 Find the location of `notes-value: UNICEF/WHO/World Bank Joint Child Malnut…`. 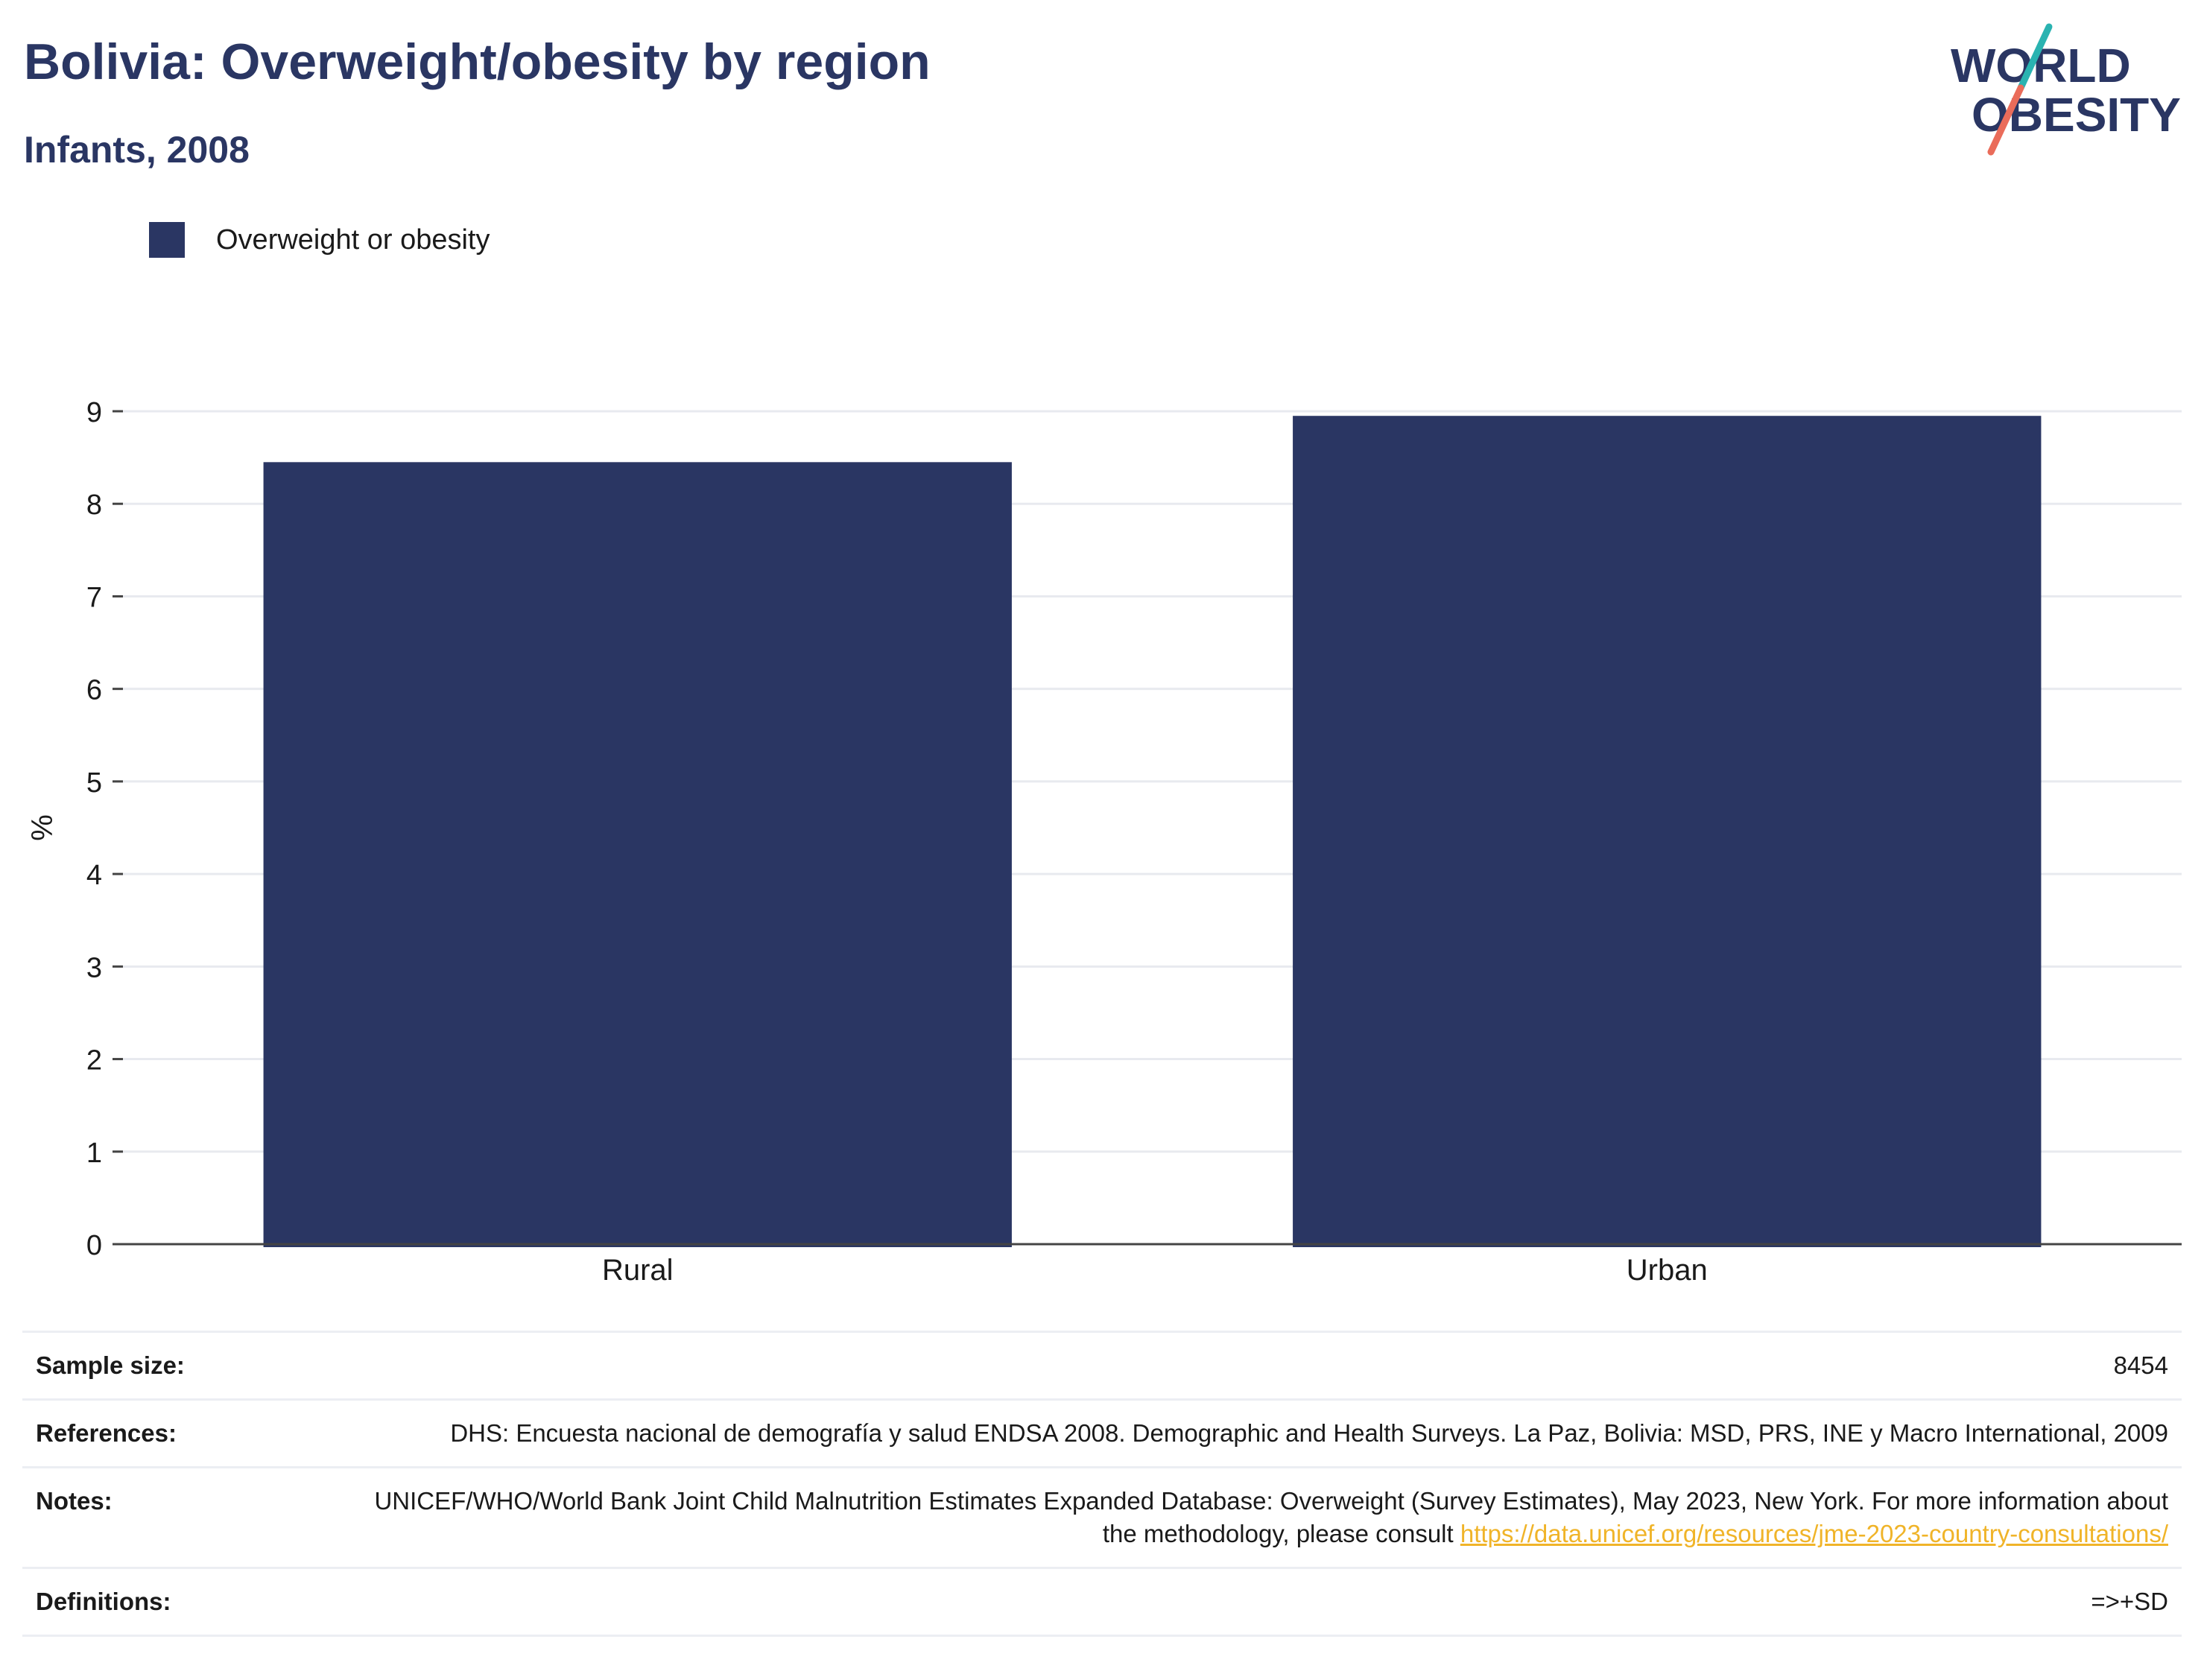

notes-value: UNICEF/WHO/World Bank Joint Child Malnut… is located at coordinates (1264, 1518).